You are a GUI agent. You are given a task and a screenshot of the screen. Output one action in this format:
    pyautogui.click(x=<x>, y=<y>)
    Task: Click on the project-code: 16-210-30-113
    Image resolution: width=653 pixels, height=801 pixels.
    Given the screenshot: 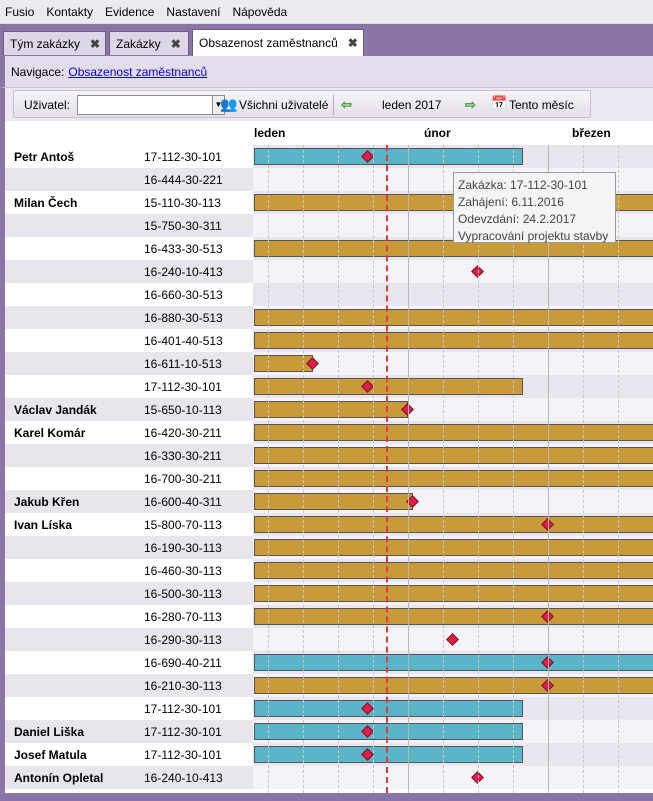 What is the action you would take?
    pyautogui.click(x=183, y=686)
    